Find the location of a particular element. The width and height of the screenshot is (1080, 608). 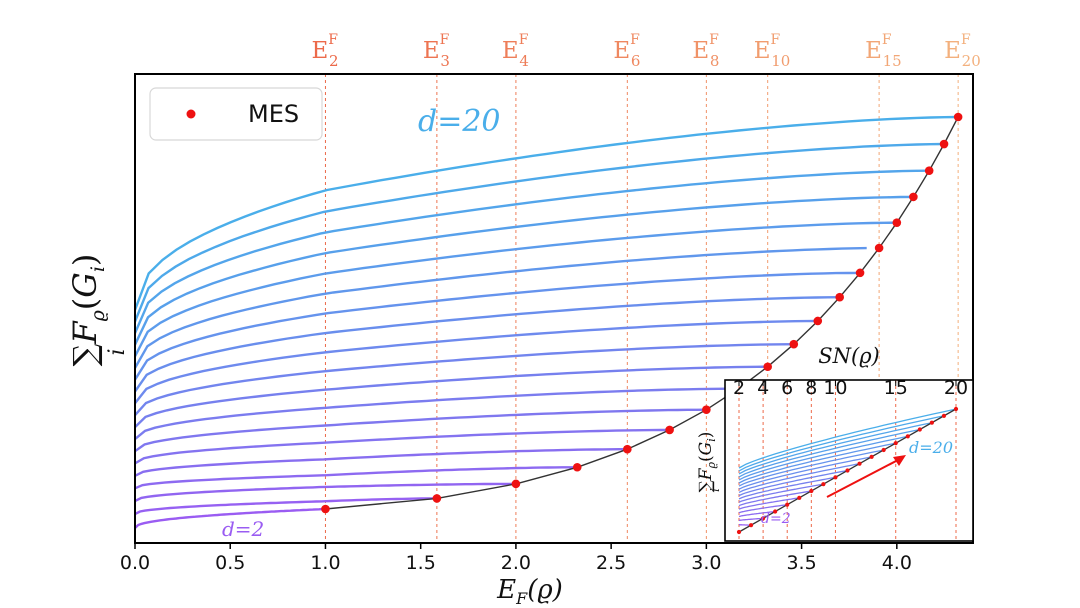

legend-label-mes: MES is located at coordinates (273, 114).